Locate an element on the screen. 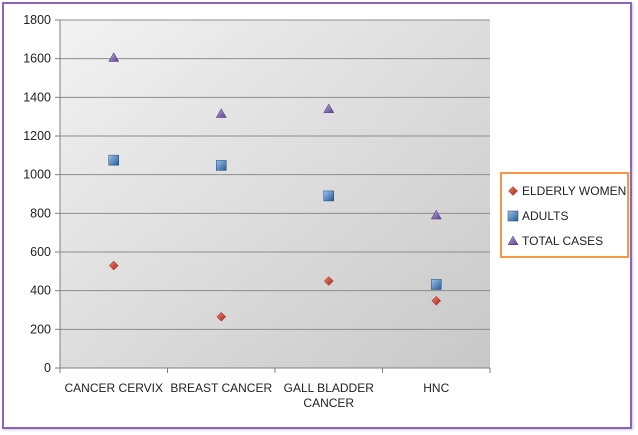 The height and width of the screenshot is (435, 638). legend-marker-elderly-women is located at coordinates (513, 191).